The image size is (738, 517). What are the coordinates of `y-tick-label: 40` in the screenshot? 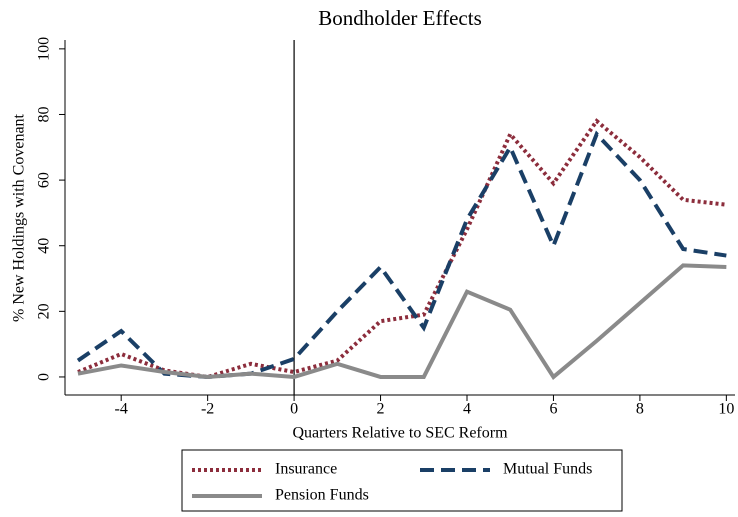 It's located at (44, 246).